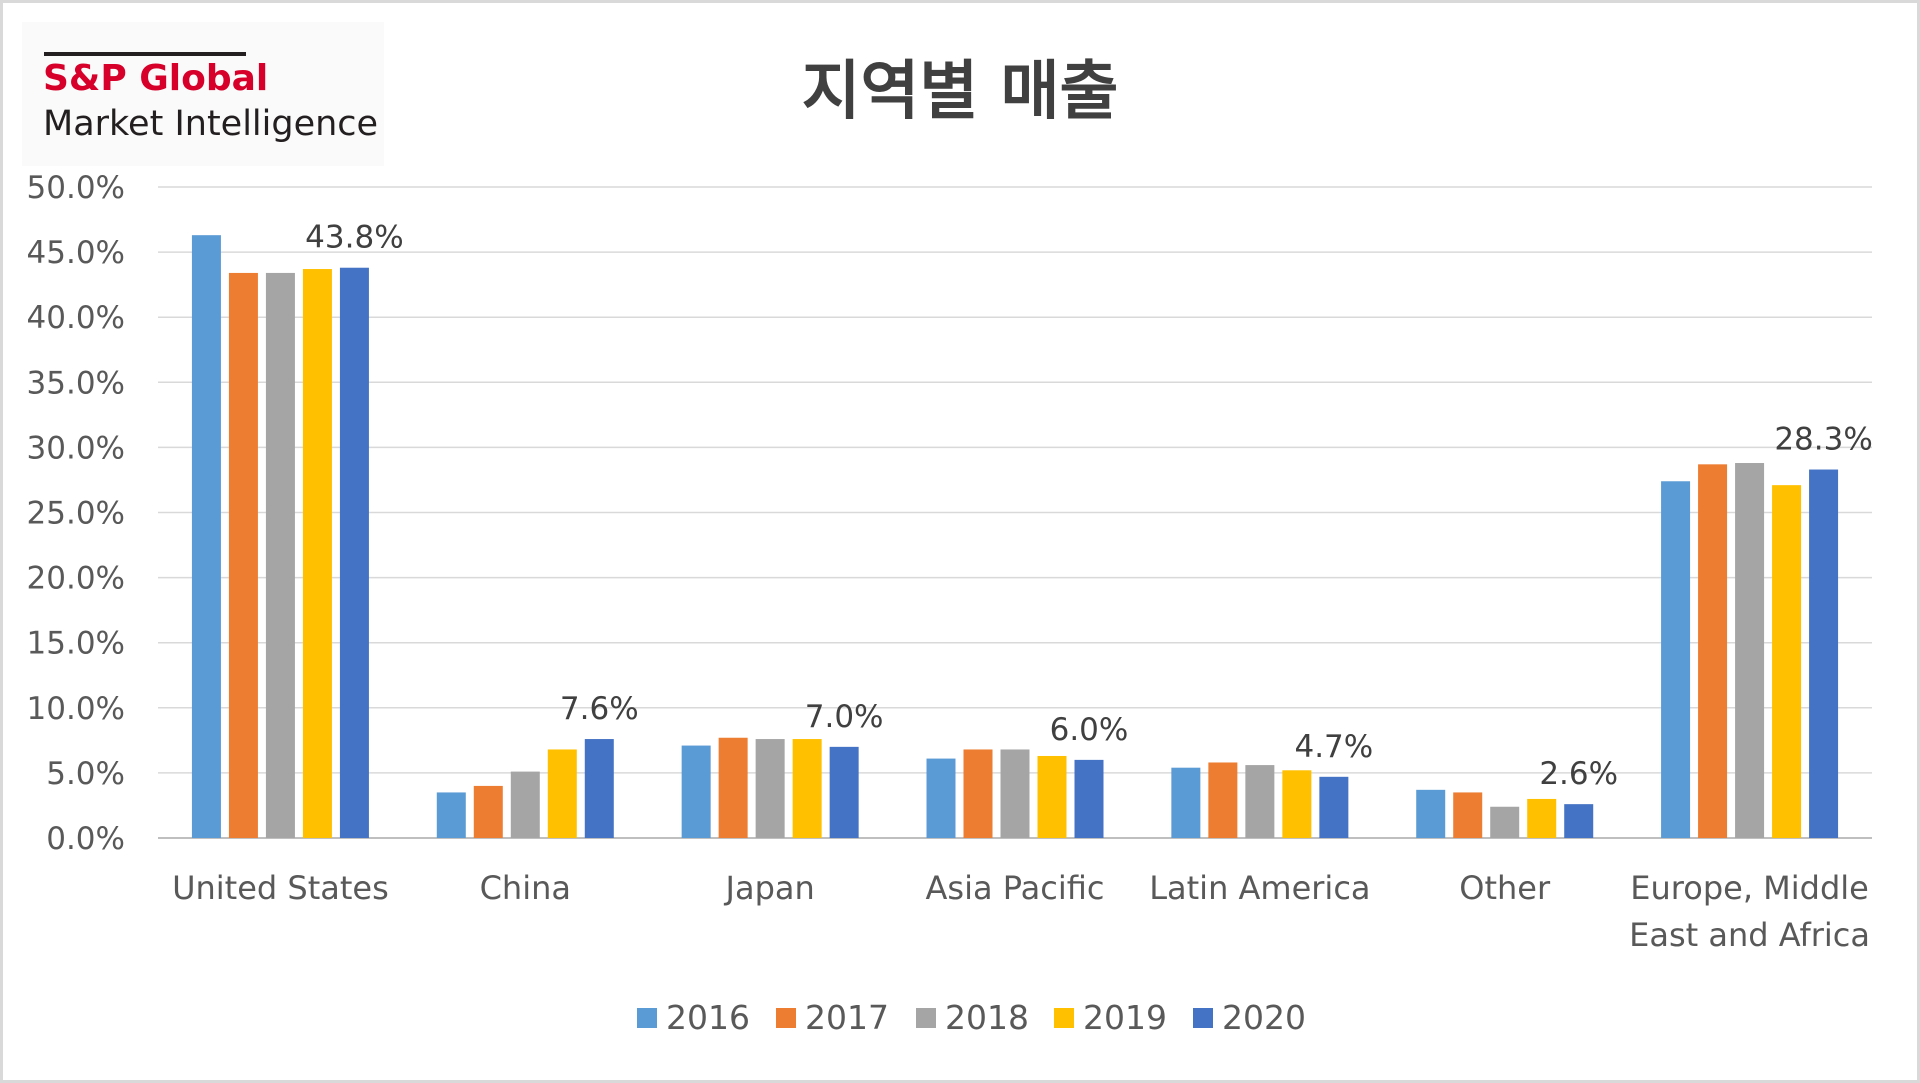  I want to click on data-label: 6.0%, so click(1089, 730).